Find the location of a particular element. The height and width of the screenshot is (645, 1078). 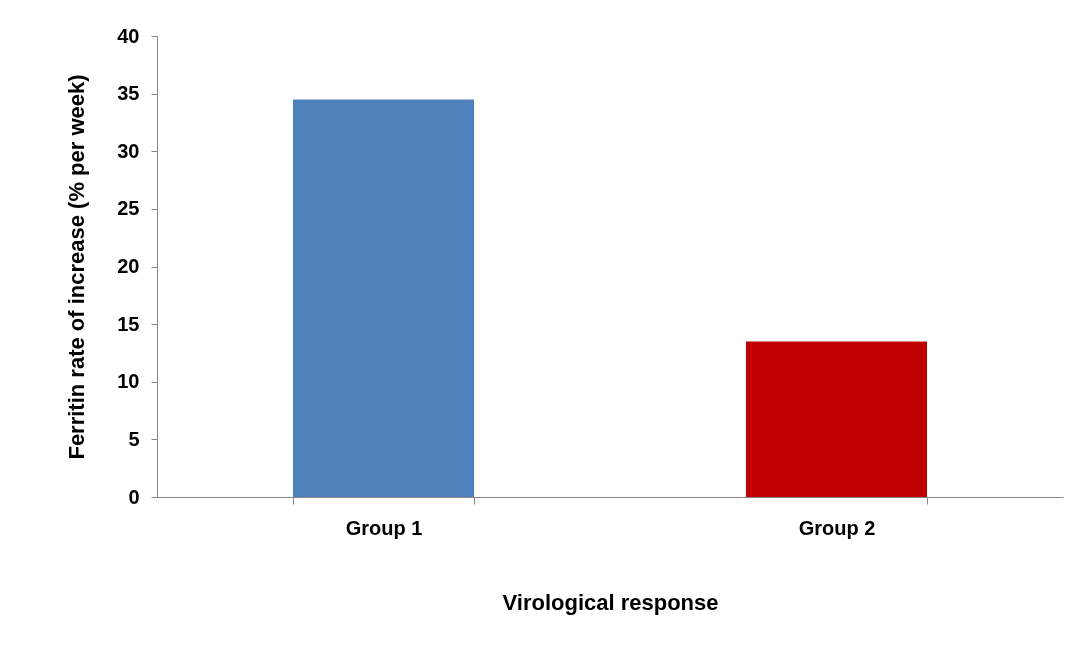

y-axis-title: Ferritin rate of increase (% per week) is located at coordinates (77, 267).